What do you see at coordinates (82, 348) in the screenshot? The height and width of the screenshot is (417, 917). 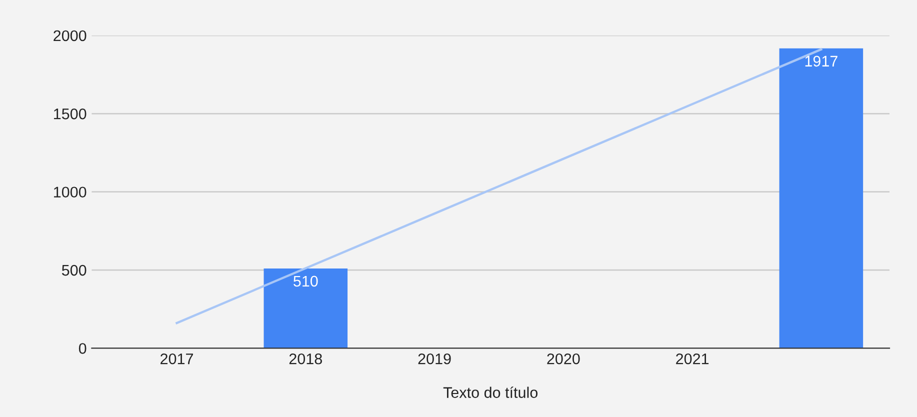 I see `y-tick-label: 0` at bounding box center [82, 348].